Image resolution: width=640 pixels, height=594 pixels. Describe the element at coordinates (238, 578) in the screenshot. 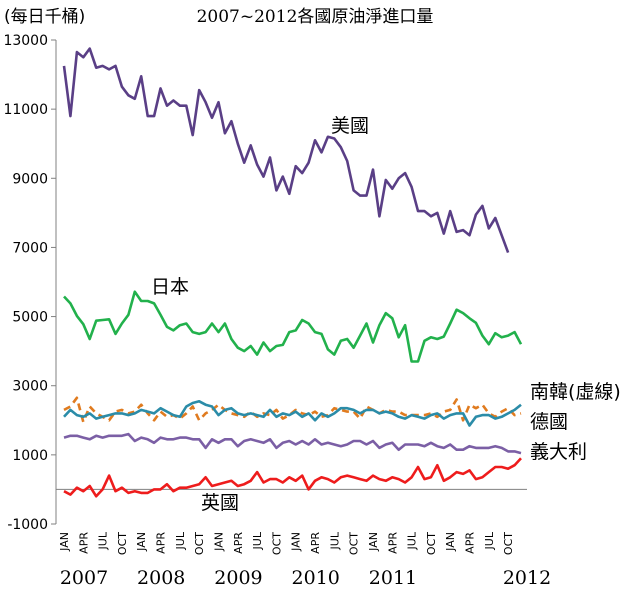

I see `year-label: 2009` at that location.